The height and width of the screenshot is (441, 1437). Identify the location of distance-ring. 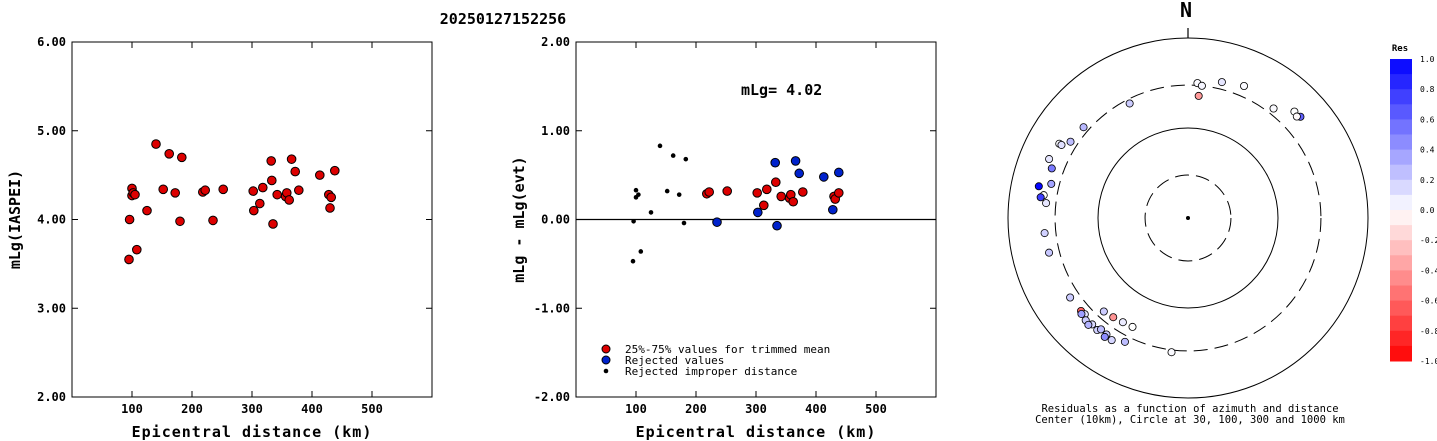
(1188, 218).